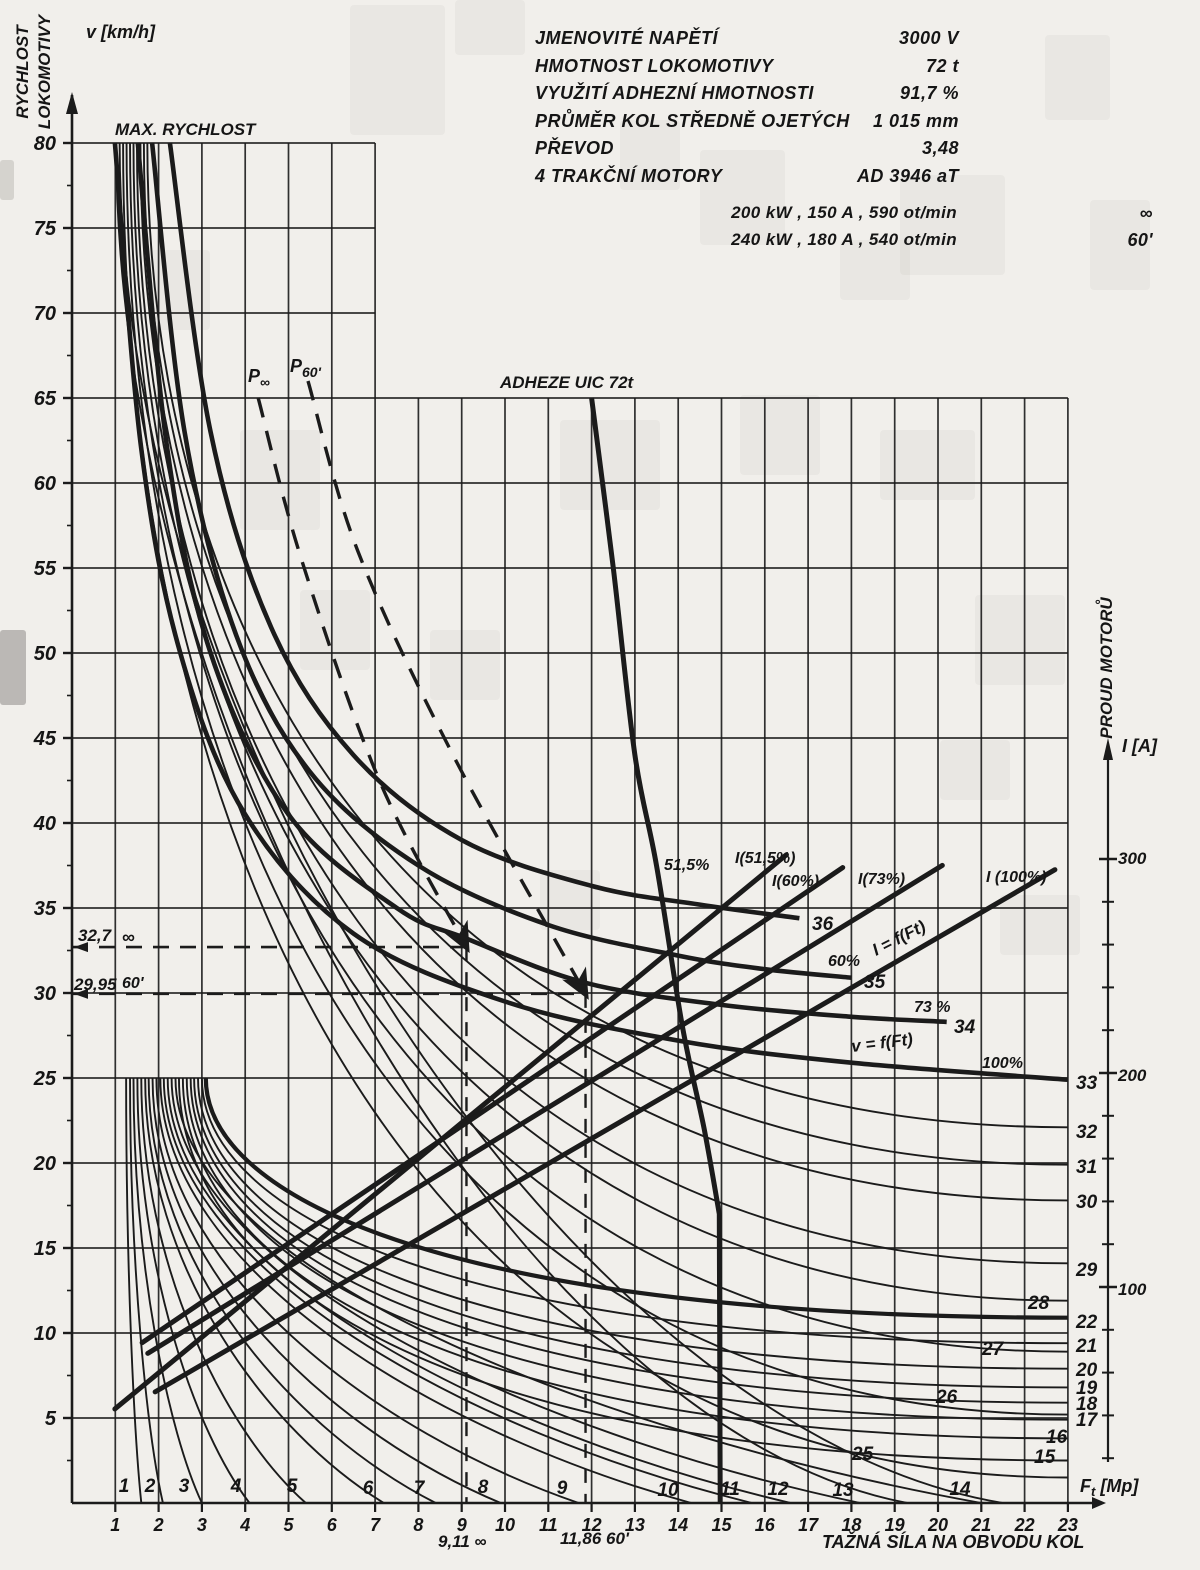 The image size is (1200, 1570). Describe the element at coordinates (980, 1525) in the screenshot. I see `x-axis-tick-label: 21` at that location.